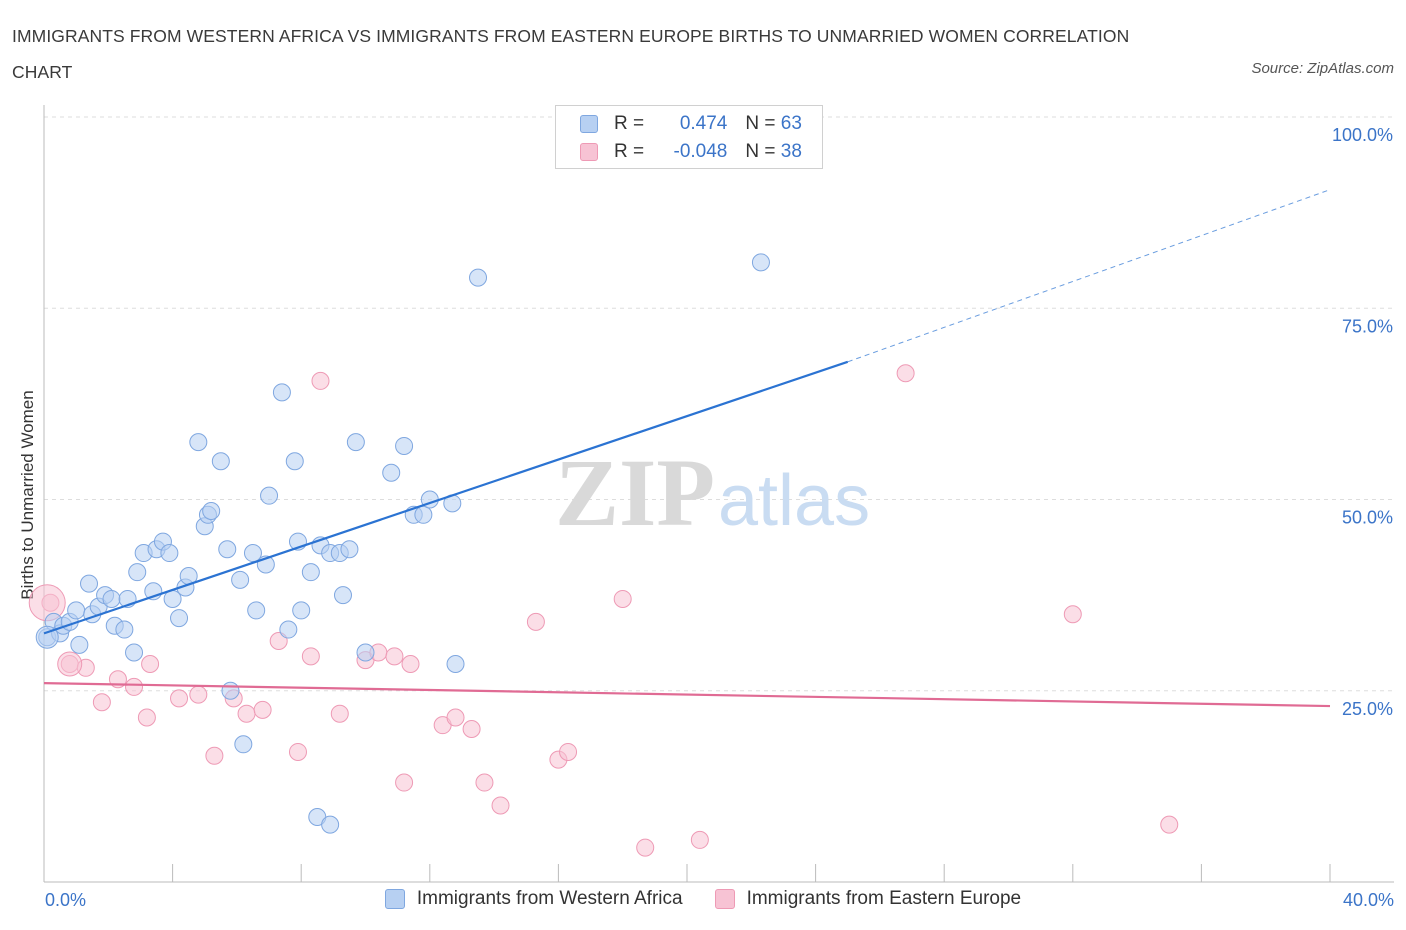 Image resolution: width=1406 pixels, height=930 pixels. What do you see at coordinates (549, 898) in the screenshot?
I see `legend-label: Immigrants from Western Africa` at bounding box center [549, 898].